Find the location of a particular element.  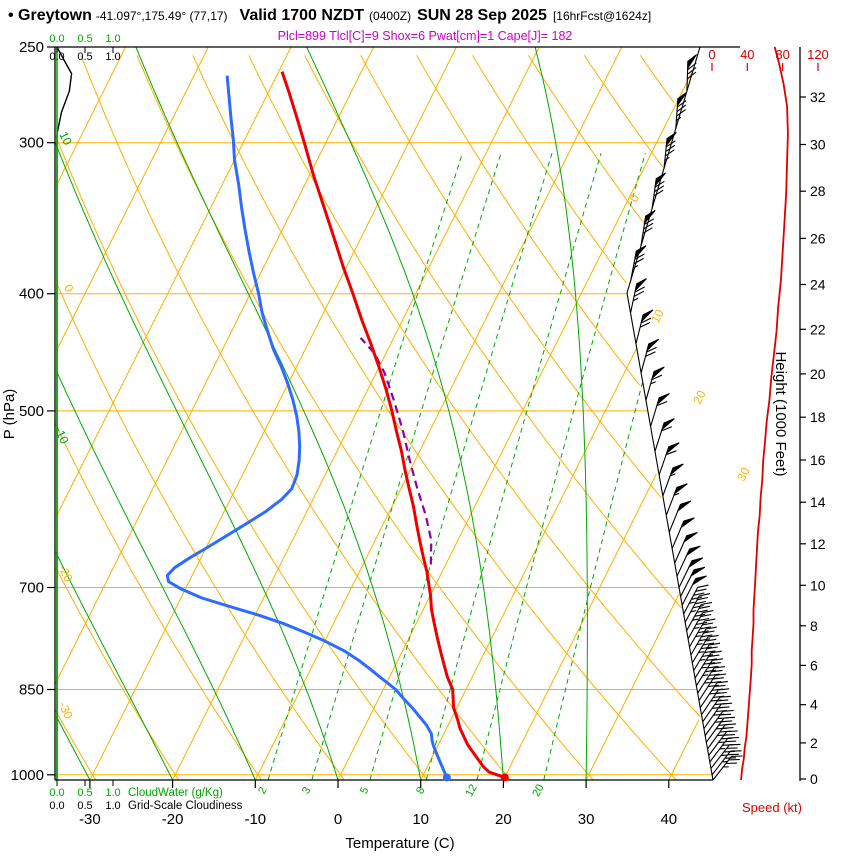

adiabat-label-left: -10 is located at coordinates (62, 435).